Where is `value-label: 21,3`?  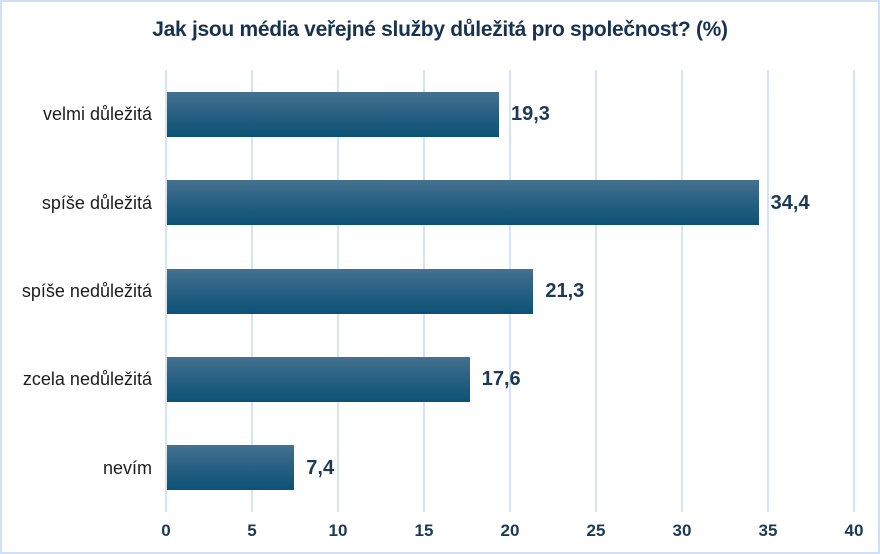
value-label: 21,3 is located at coordinates (565, 291).